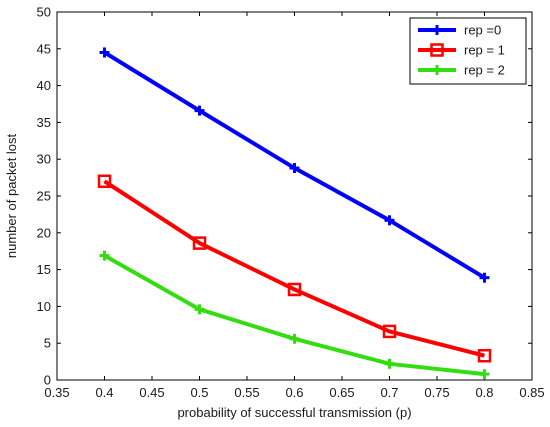 Image resolution: width=550 pixels, height=427 pixels. What do you see at coordinates (44, 306) in the screenshot?
I see `y-tick-label: 10` at bounding box center [44, 306].